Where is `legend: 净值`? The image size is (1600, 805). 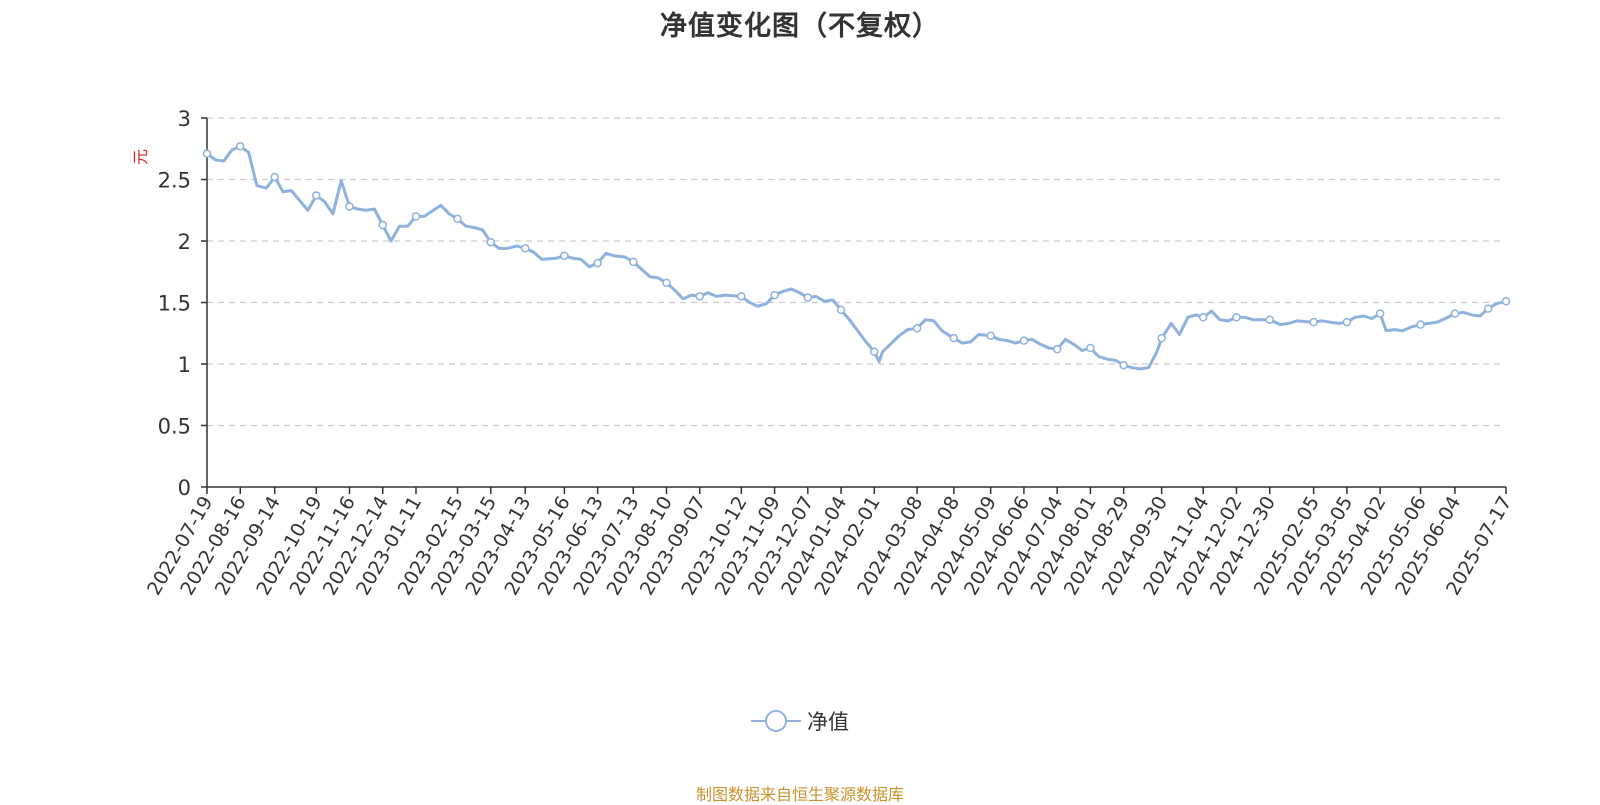
legend: 净值 is located at coordinates (800, 721).